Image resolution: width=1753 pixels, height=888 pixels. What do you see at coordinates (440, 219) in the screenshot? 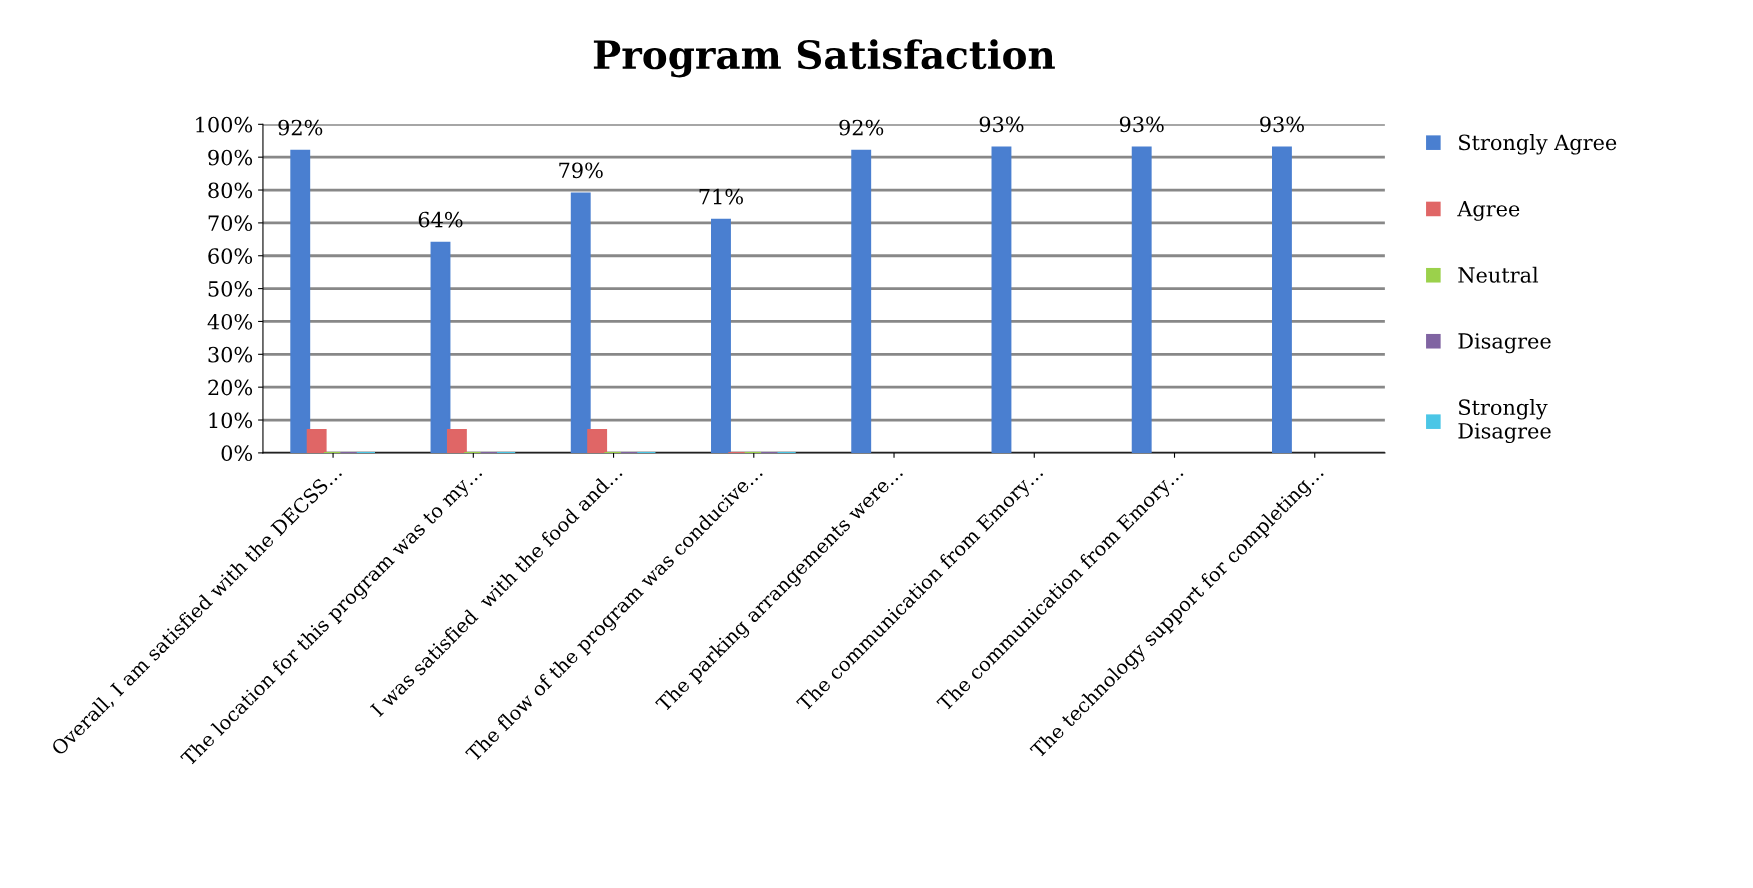
I see `data-label: 64%` at bounding box center [440, 219].